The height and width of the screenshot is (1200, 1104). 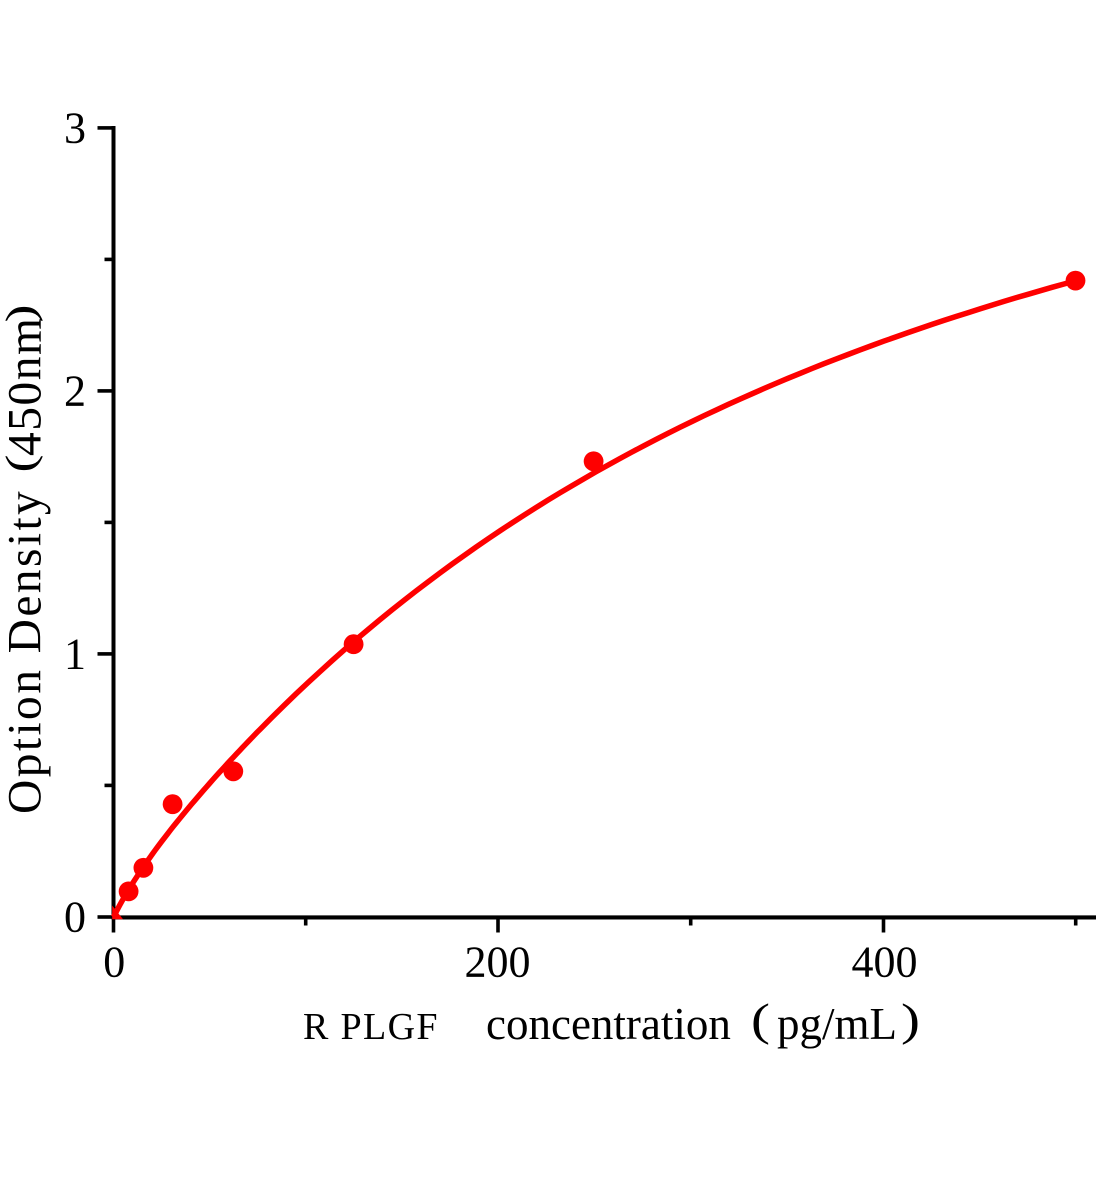 I want to click on svg-text: 2, so click(x=75, y=390).